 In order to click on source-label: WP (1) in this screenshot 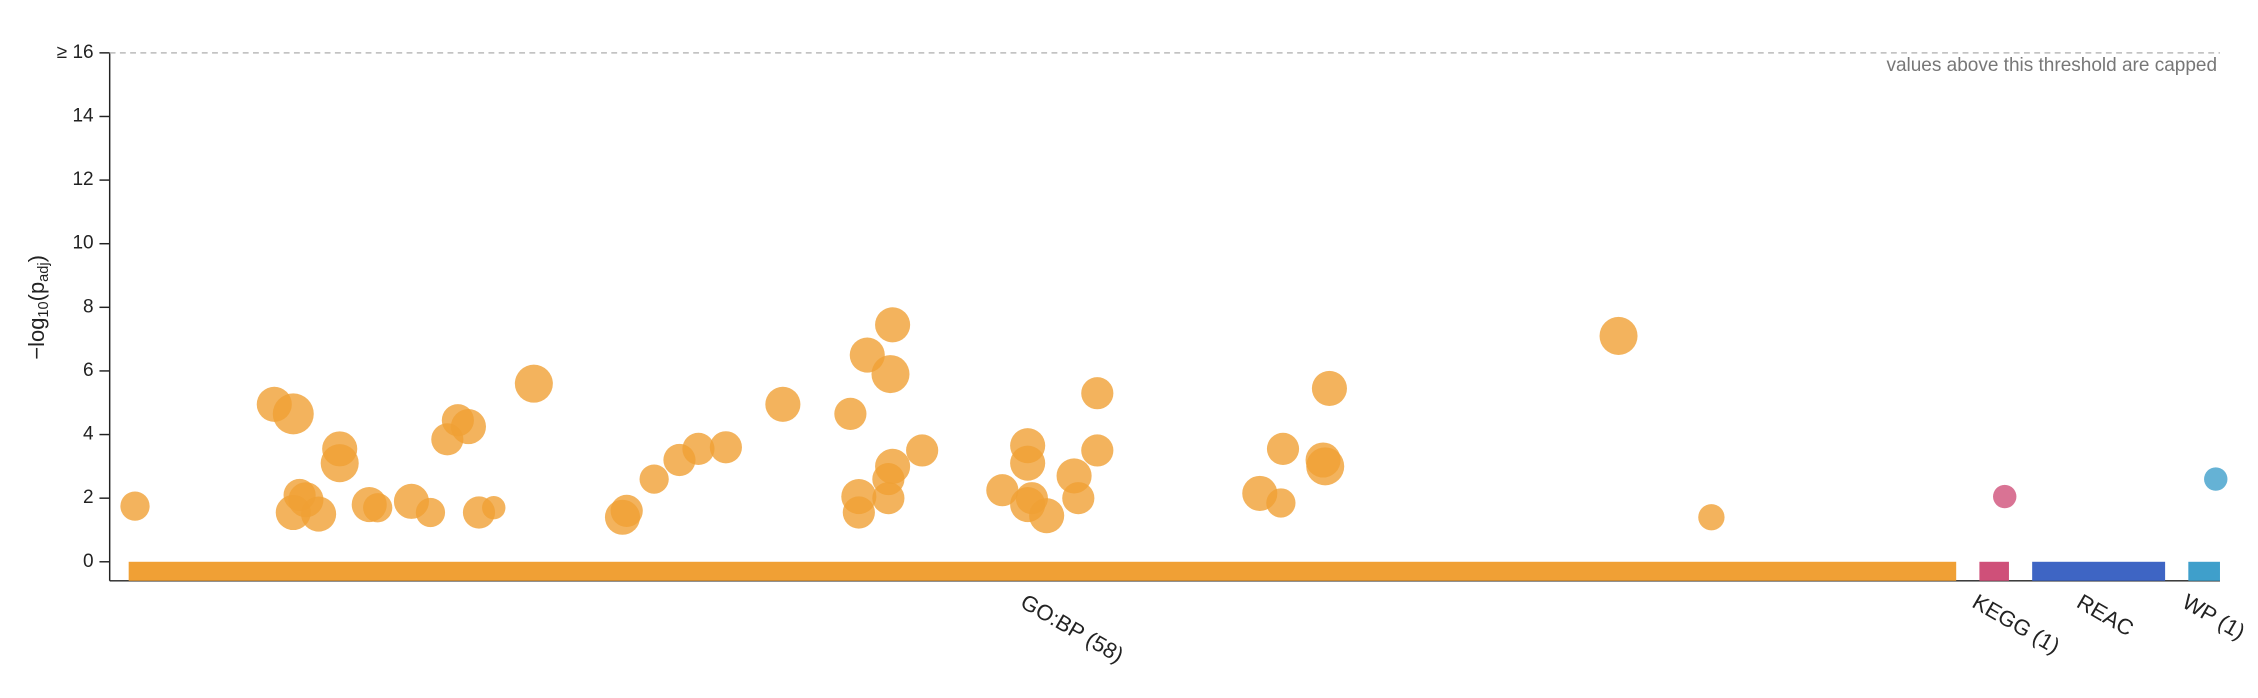, I will do `click(2213, 617)`.